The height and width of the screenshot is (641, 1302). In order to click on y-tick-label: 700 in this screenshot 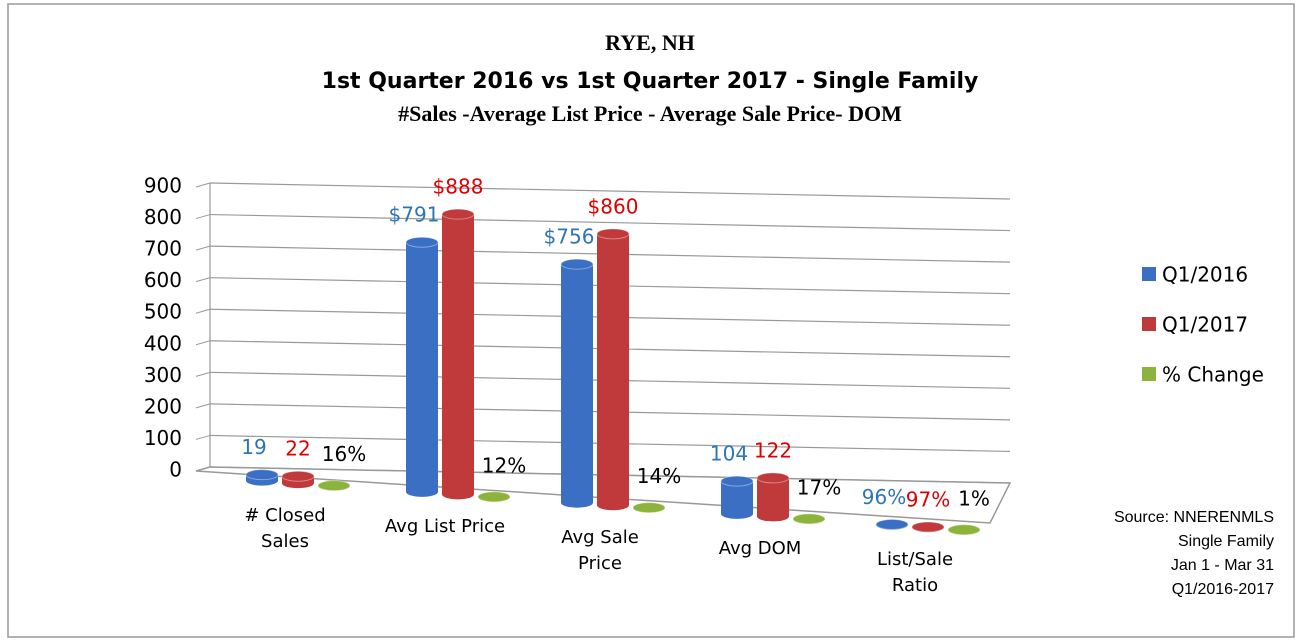, I will do `click(163, 249)`.